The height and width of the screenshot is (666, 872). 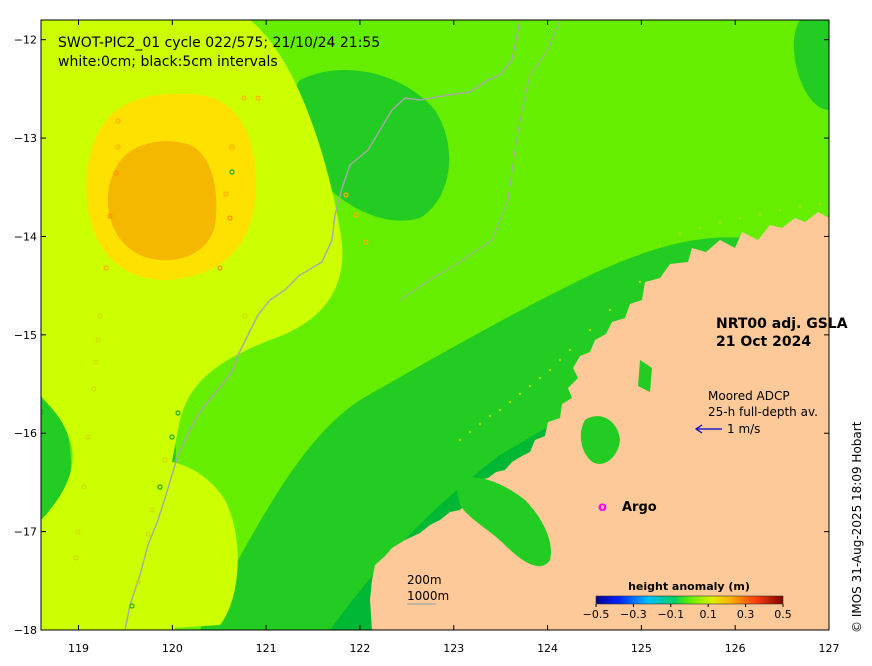 I want to click on y-tick-label: −12, so click(x=25, y=40).